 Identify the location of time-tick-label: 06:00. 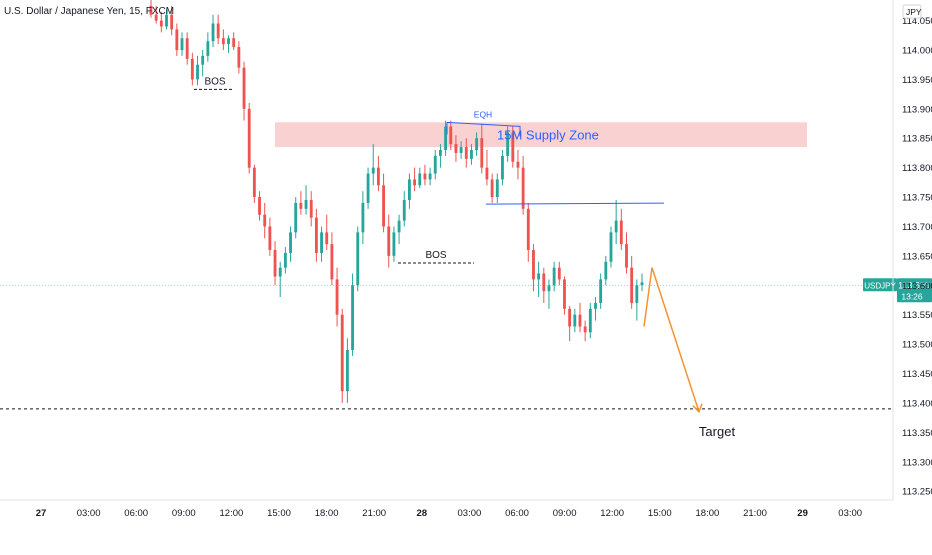
(517, 513).